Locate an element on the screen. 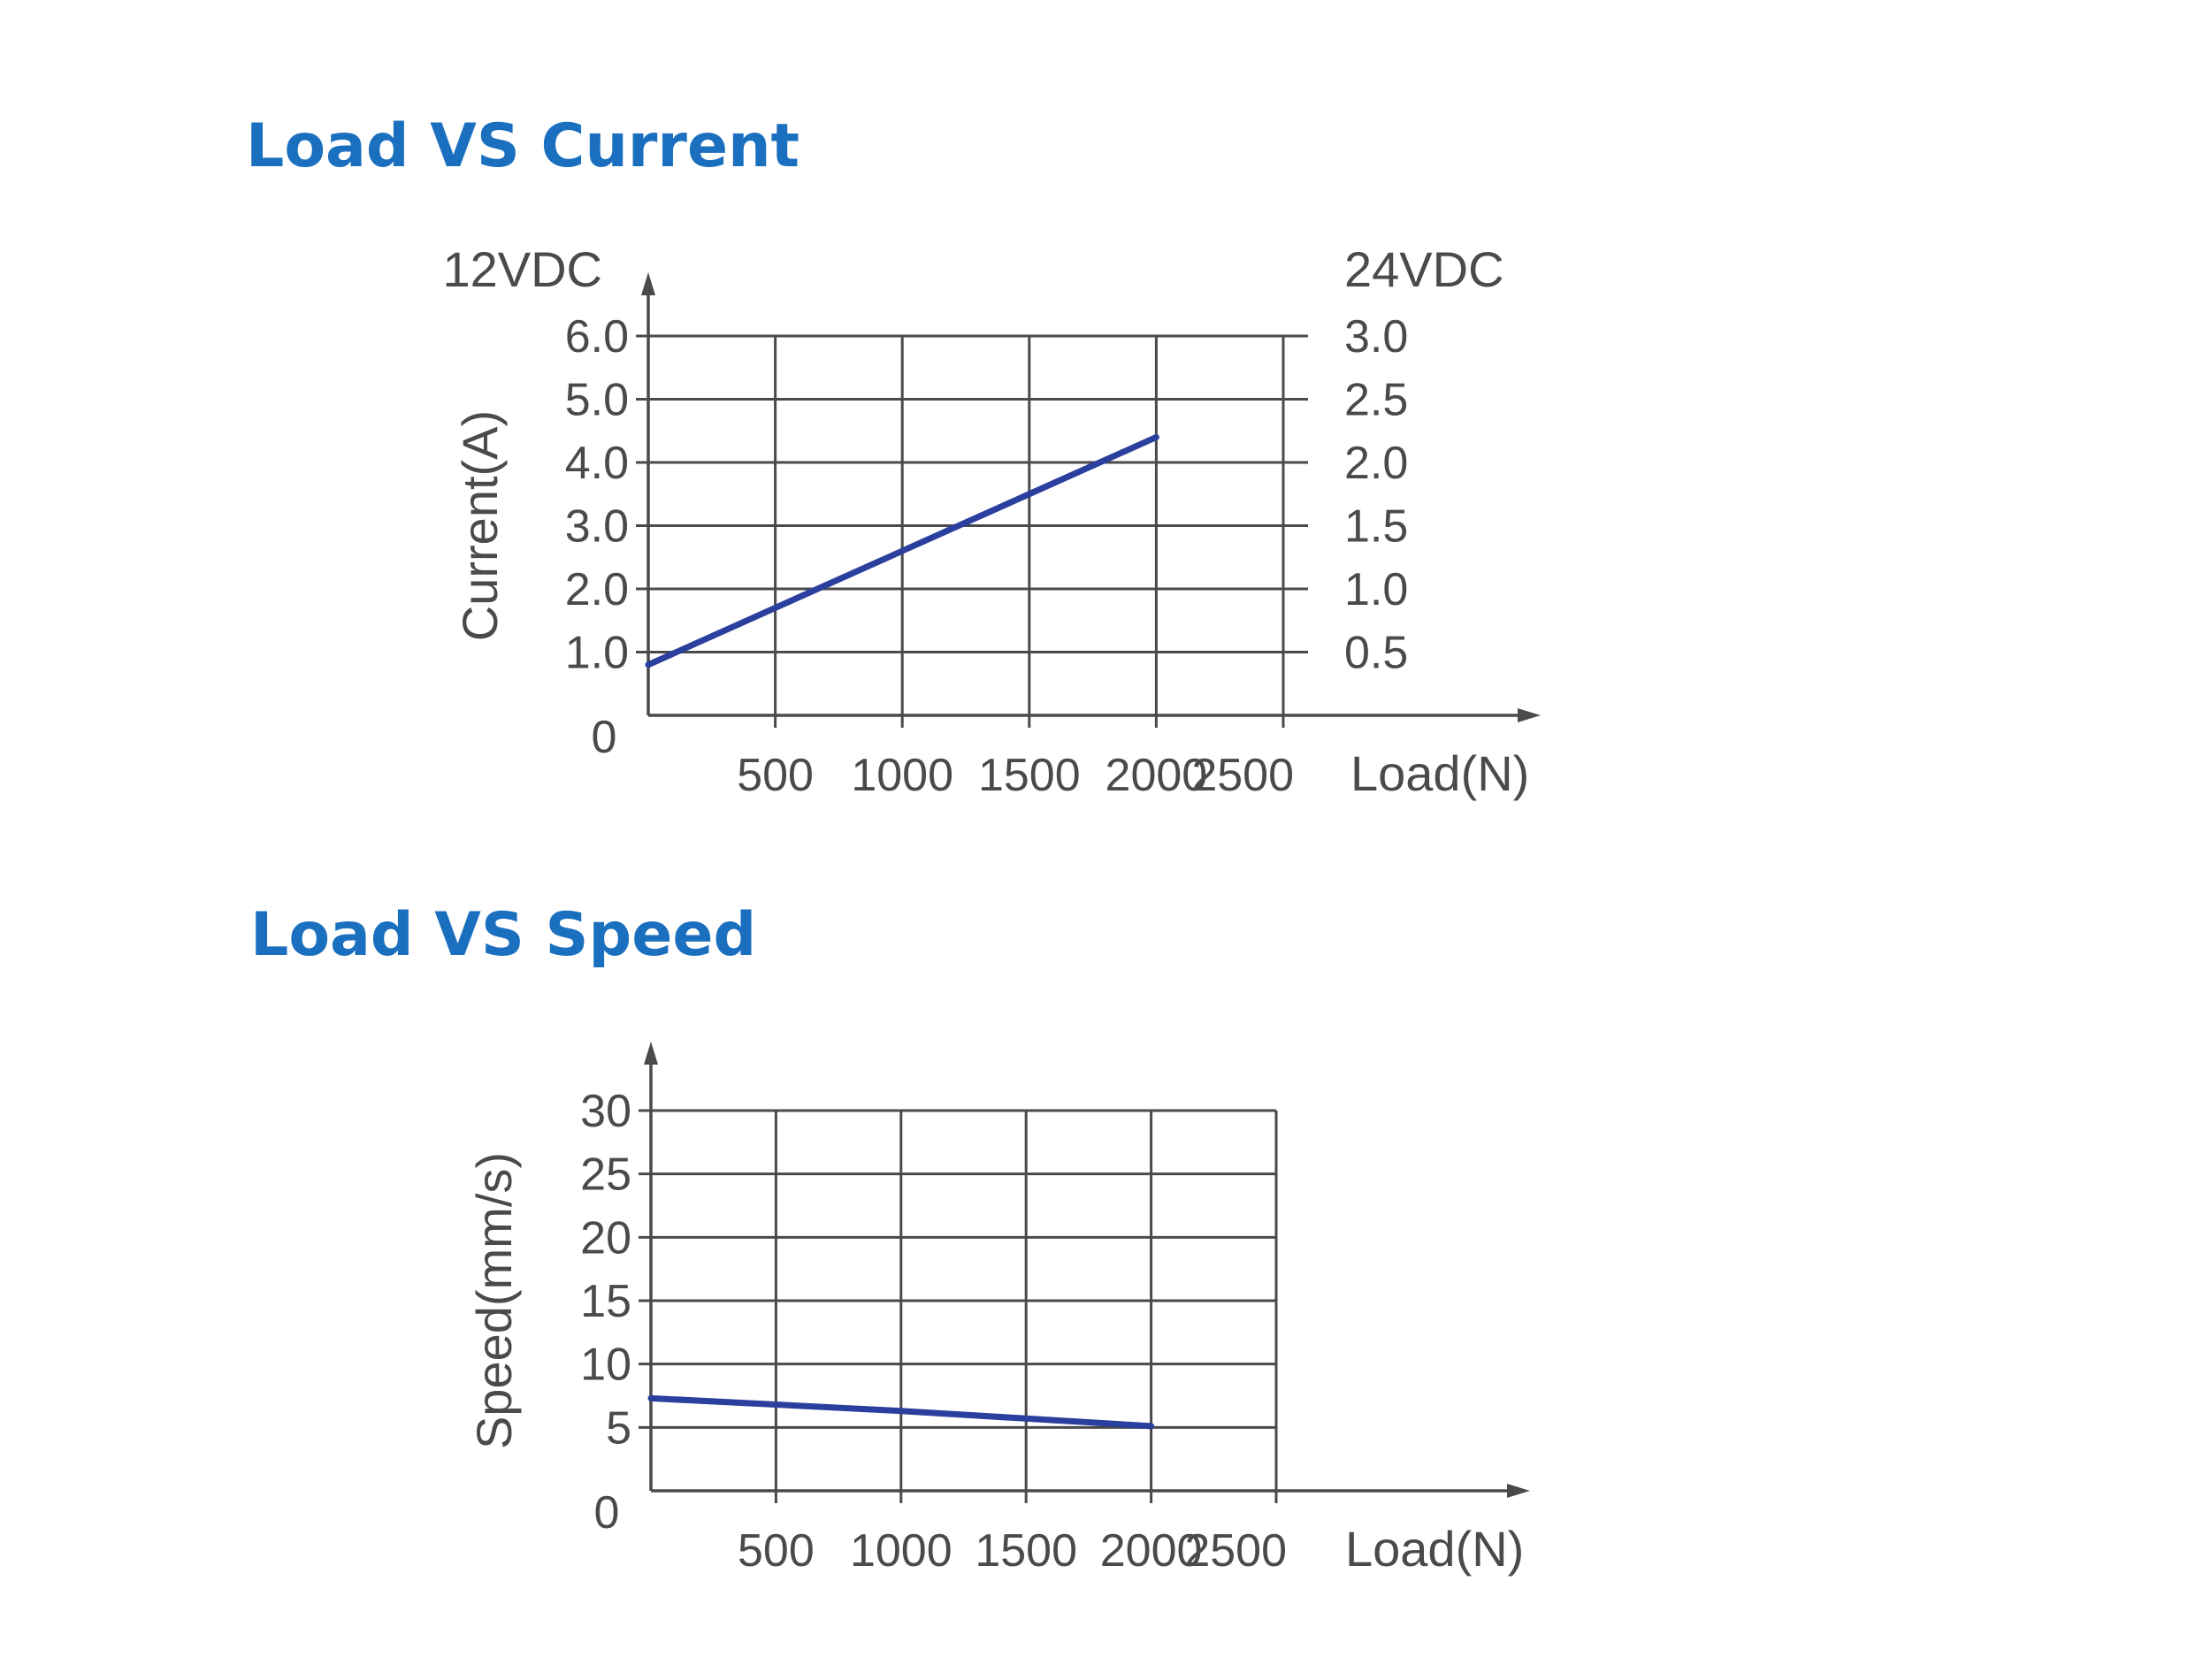 Image resolution: width=2211 pixels, height=1680 pixels. y-tick-label: 10 is located at coordinates (605, 1365).